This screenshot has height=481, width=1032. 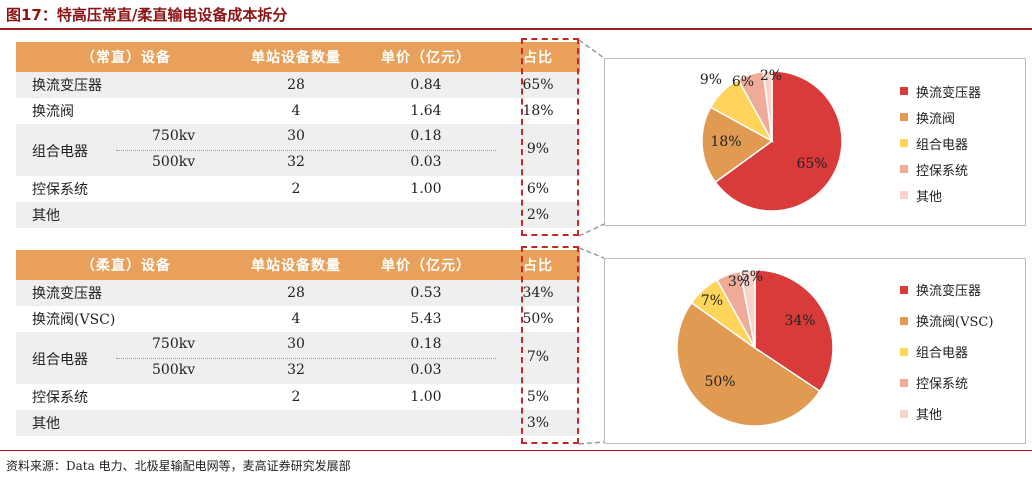 I want to click on table-row: 控保系统 2 1.00 6%, so click(x=298, y=189).